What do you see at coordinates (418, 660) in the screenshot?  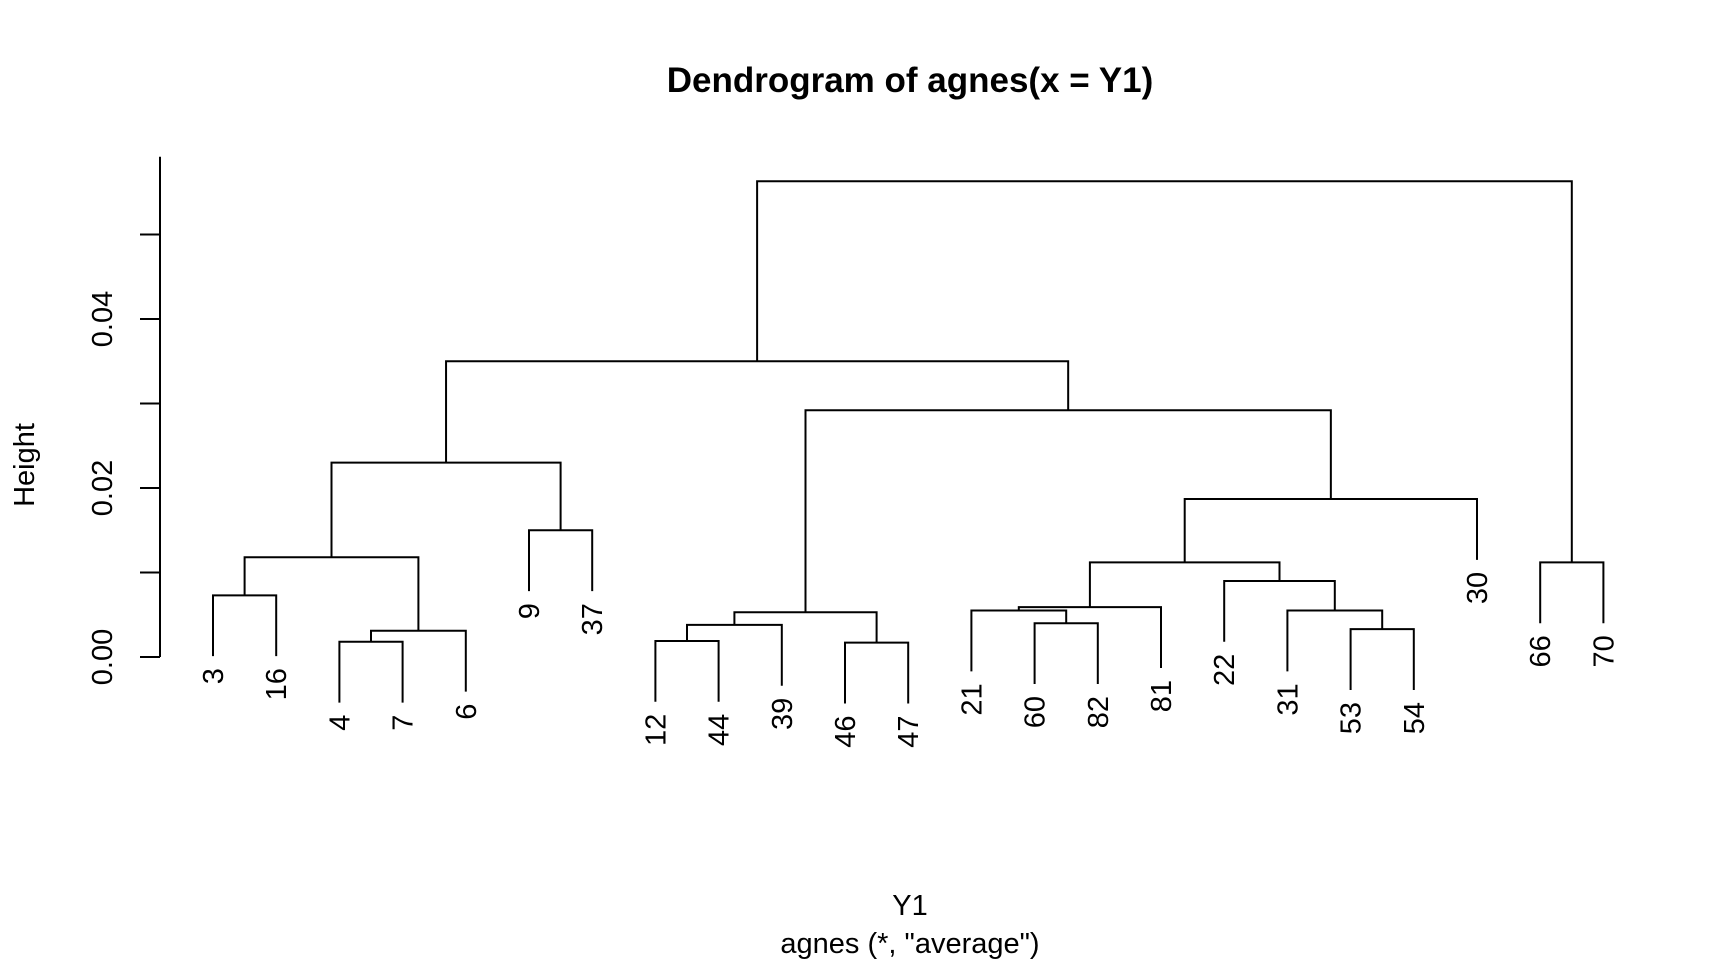 I see `branch-m2` at bounding box center [418, 660].